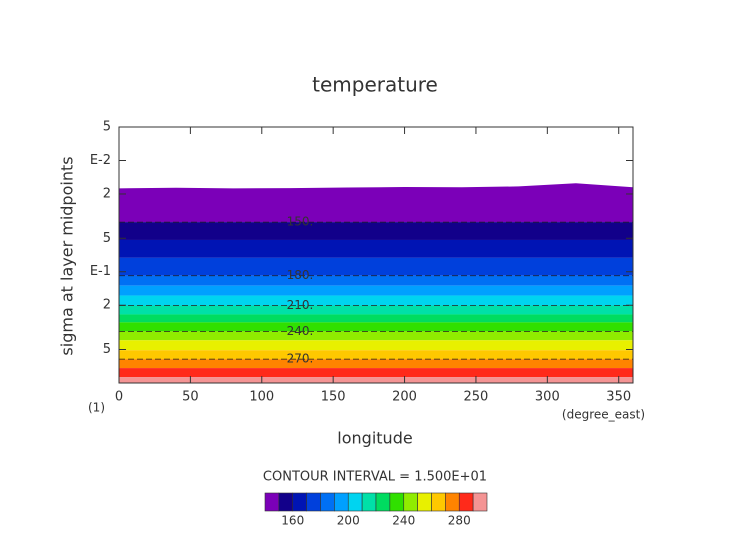 This screenshot has width=752, height=536. I want to click on contour-label: 210., so click(300, 305).